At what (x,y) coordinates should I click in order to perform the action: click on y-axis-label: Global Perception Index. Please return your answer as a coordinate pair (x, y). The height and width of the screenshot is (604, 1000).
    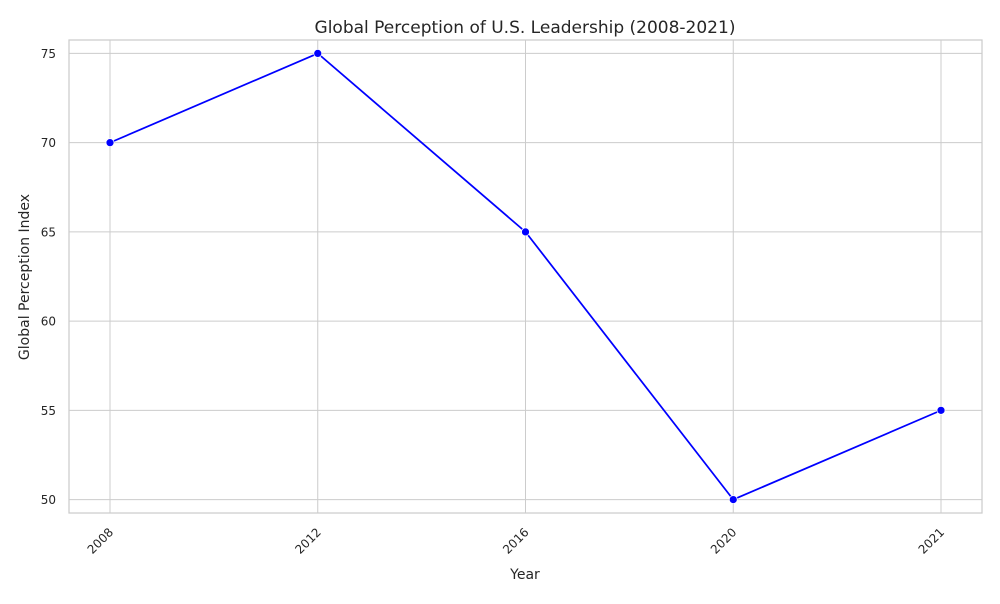
    Looking at the image, I should click on (25, 277).